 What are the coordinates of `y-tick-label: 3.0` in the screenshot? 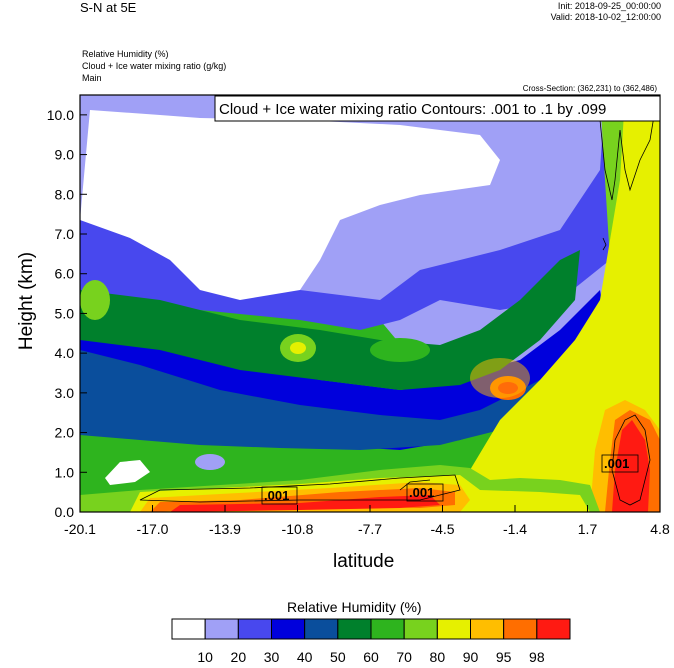 It's located at (65, 393).